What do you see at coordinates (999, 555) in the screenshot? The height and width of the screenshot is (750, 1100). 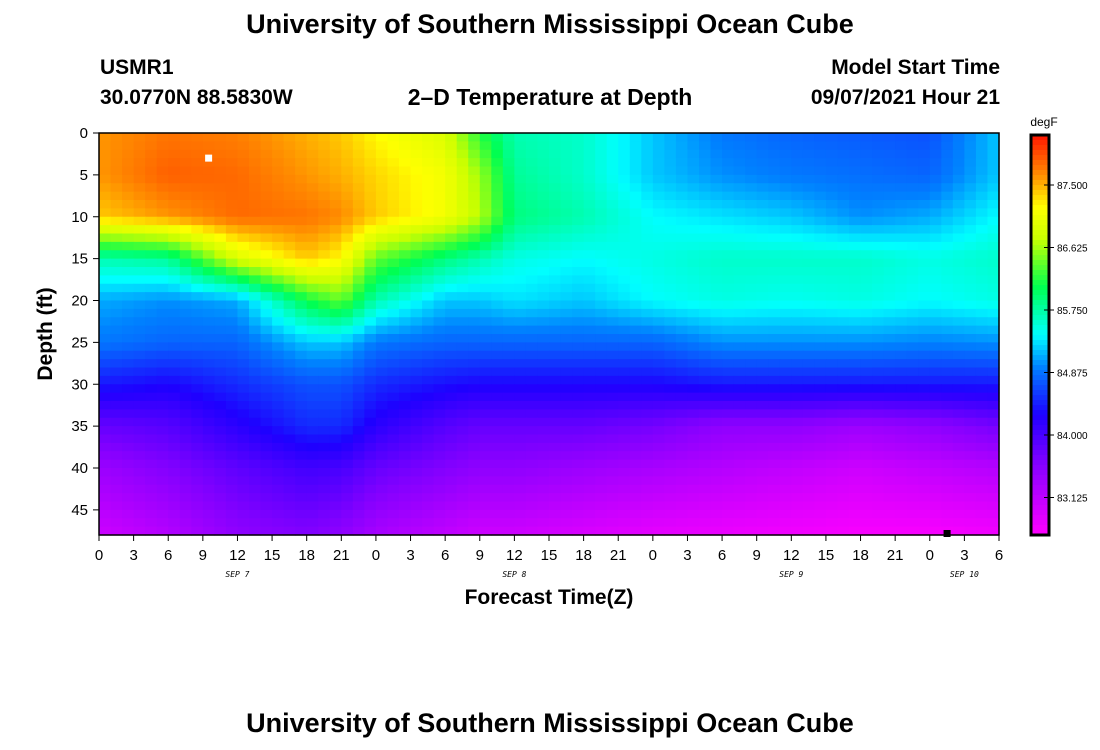 I see `x-tick-label: 6` at bounding box center [999, 555].